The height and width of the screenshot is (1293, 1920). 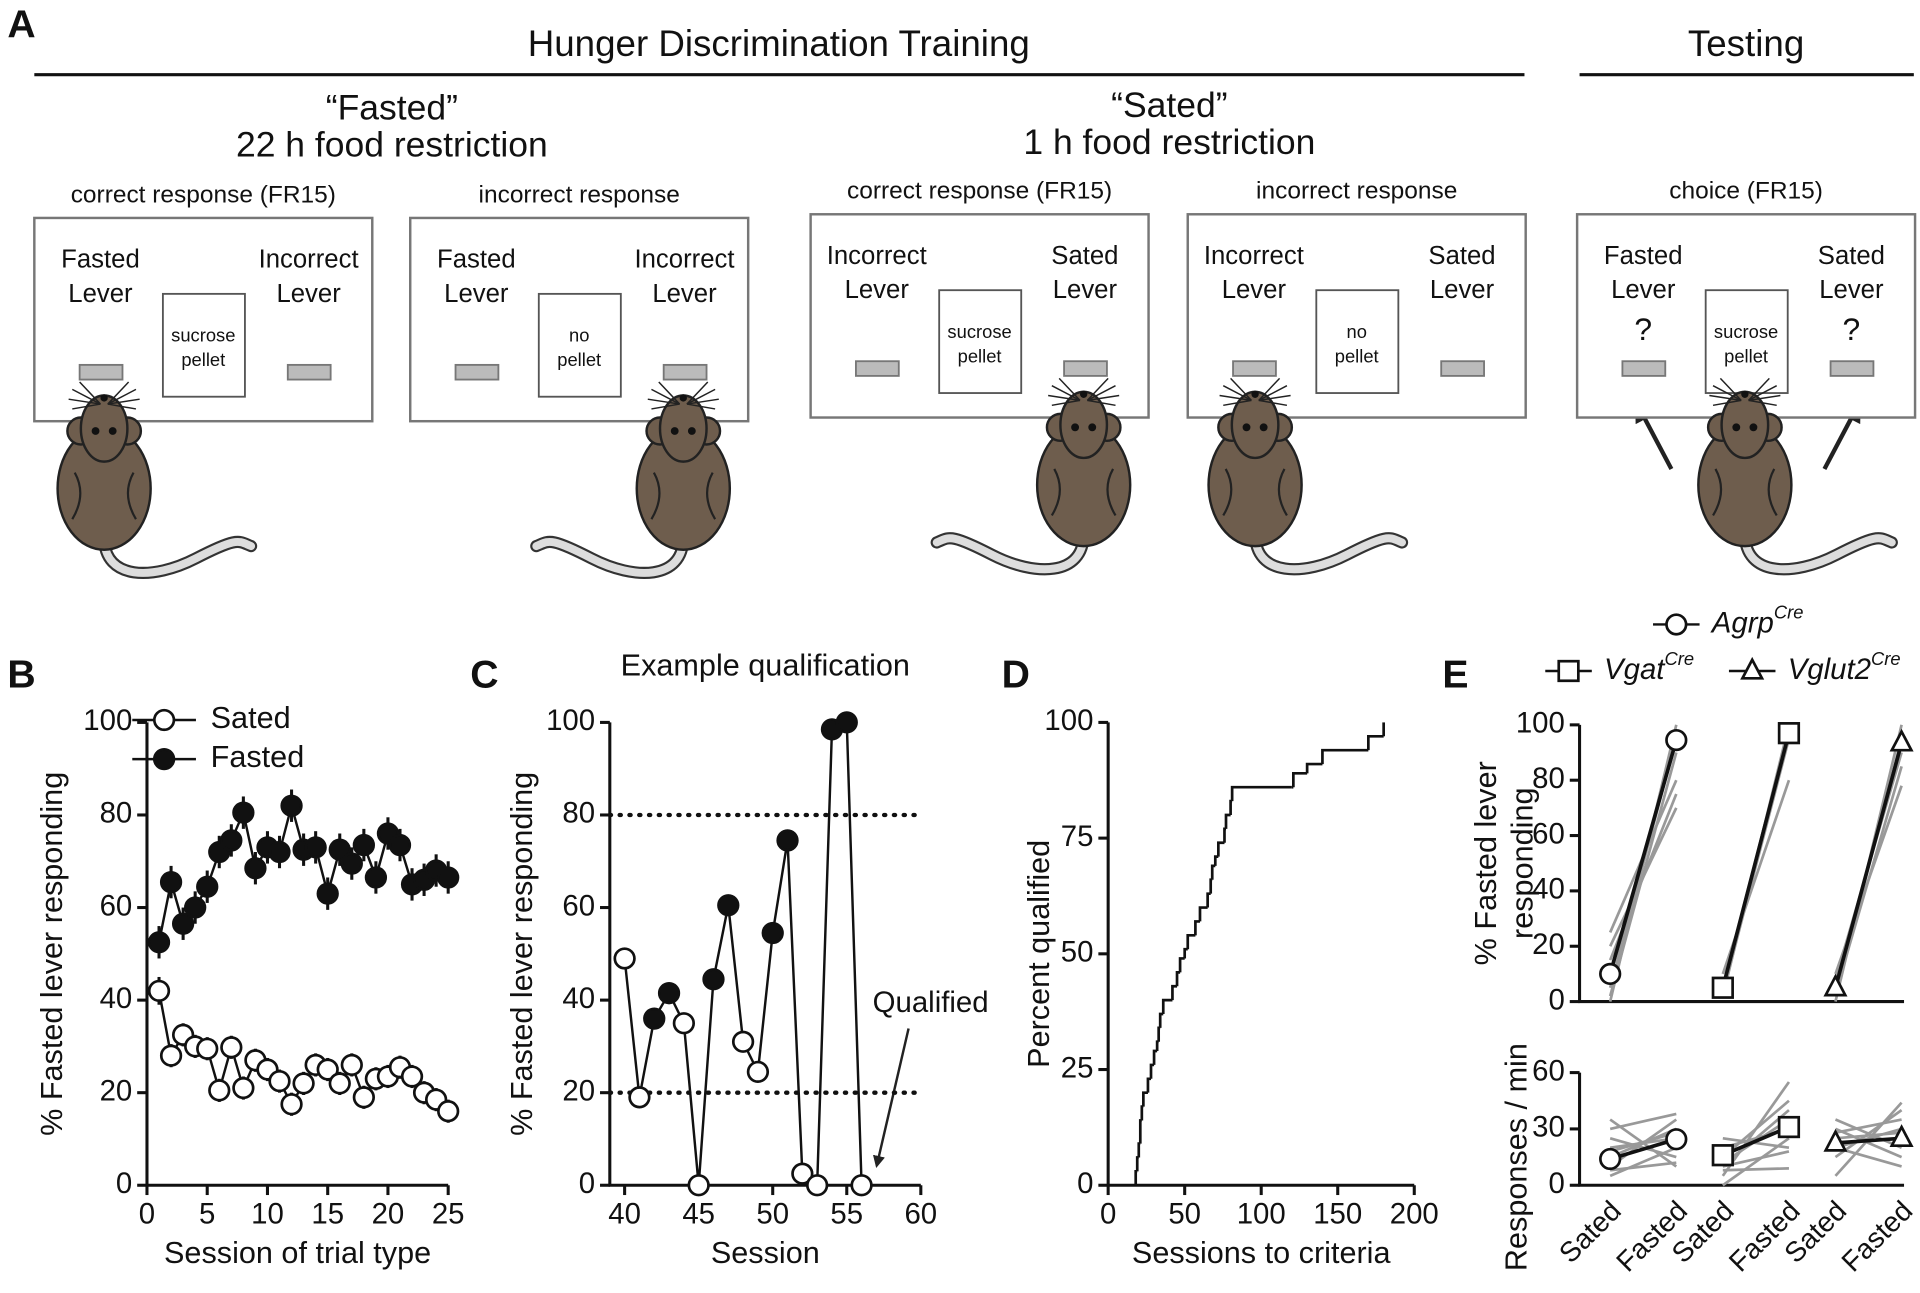 I want to click on x-tick-label: 45, so click(x=698, y=1214).